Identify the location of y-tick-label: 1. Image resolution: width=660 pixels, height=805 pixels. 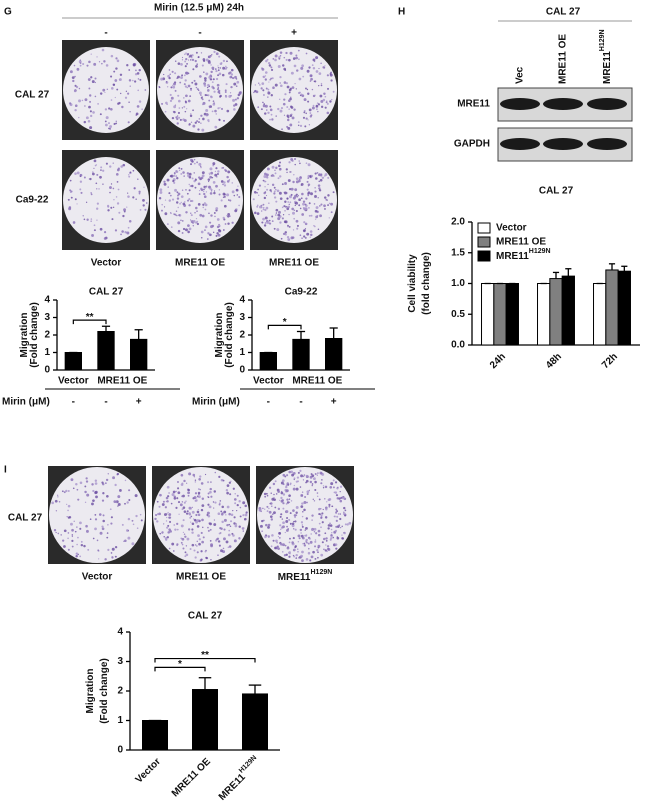
(47, 352).